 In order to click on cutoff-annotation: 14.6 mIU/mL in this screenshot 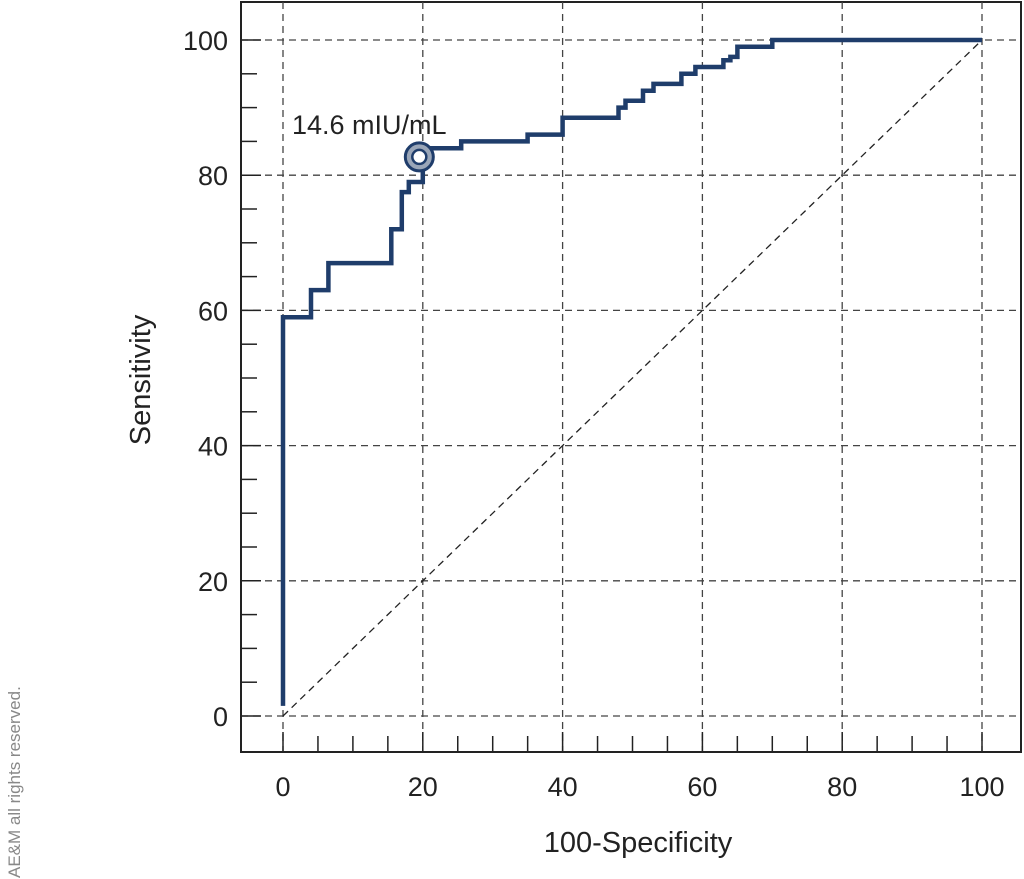, I will do `click(369, 125)`.